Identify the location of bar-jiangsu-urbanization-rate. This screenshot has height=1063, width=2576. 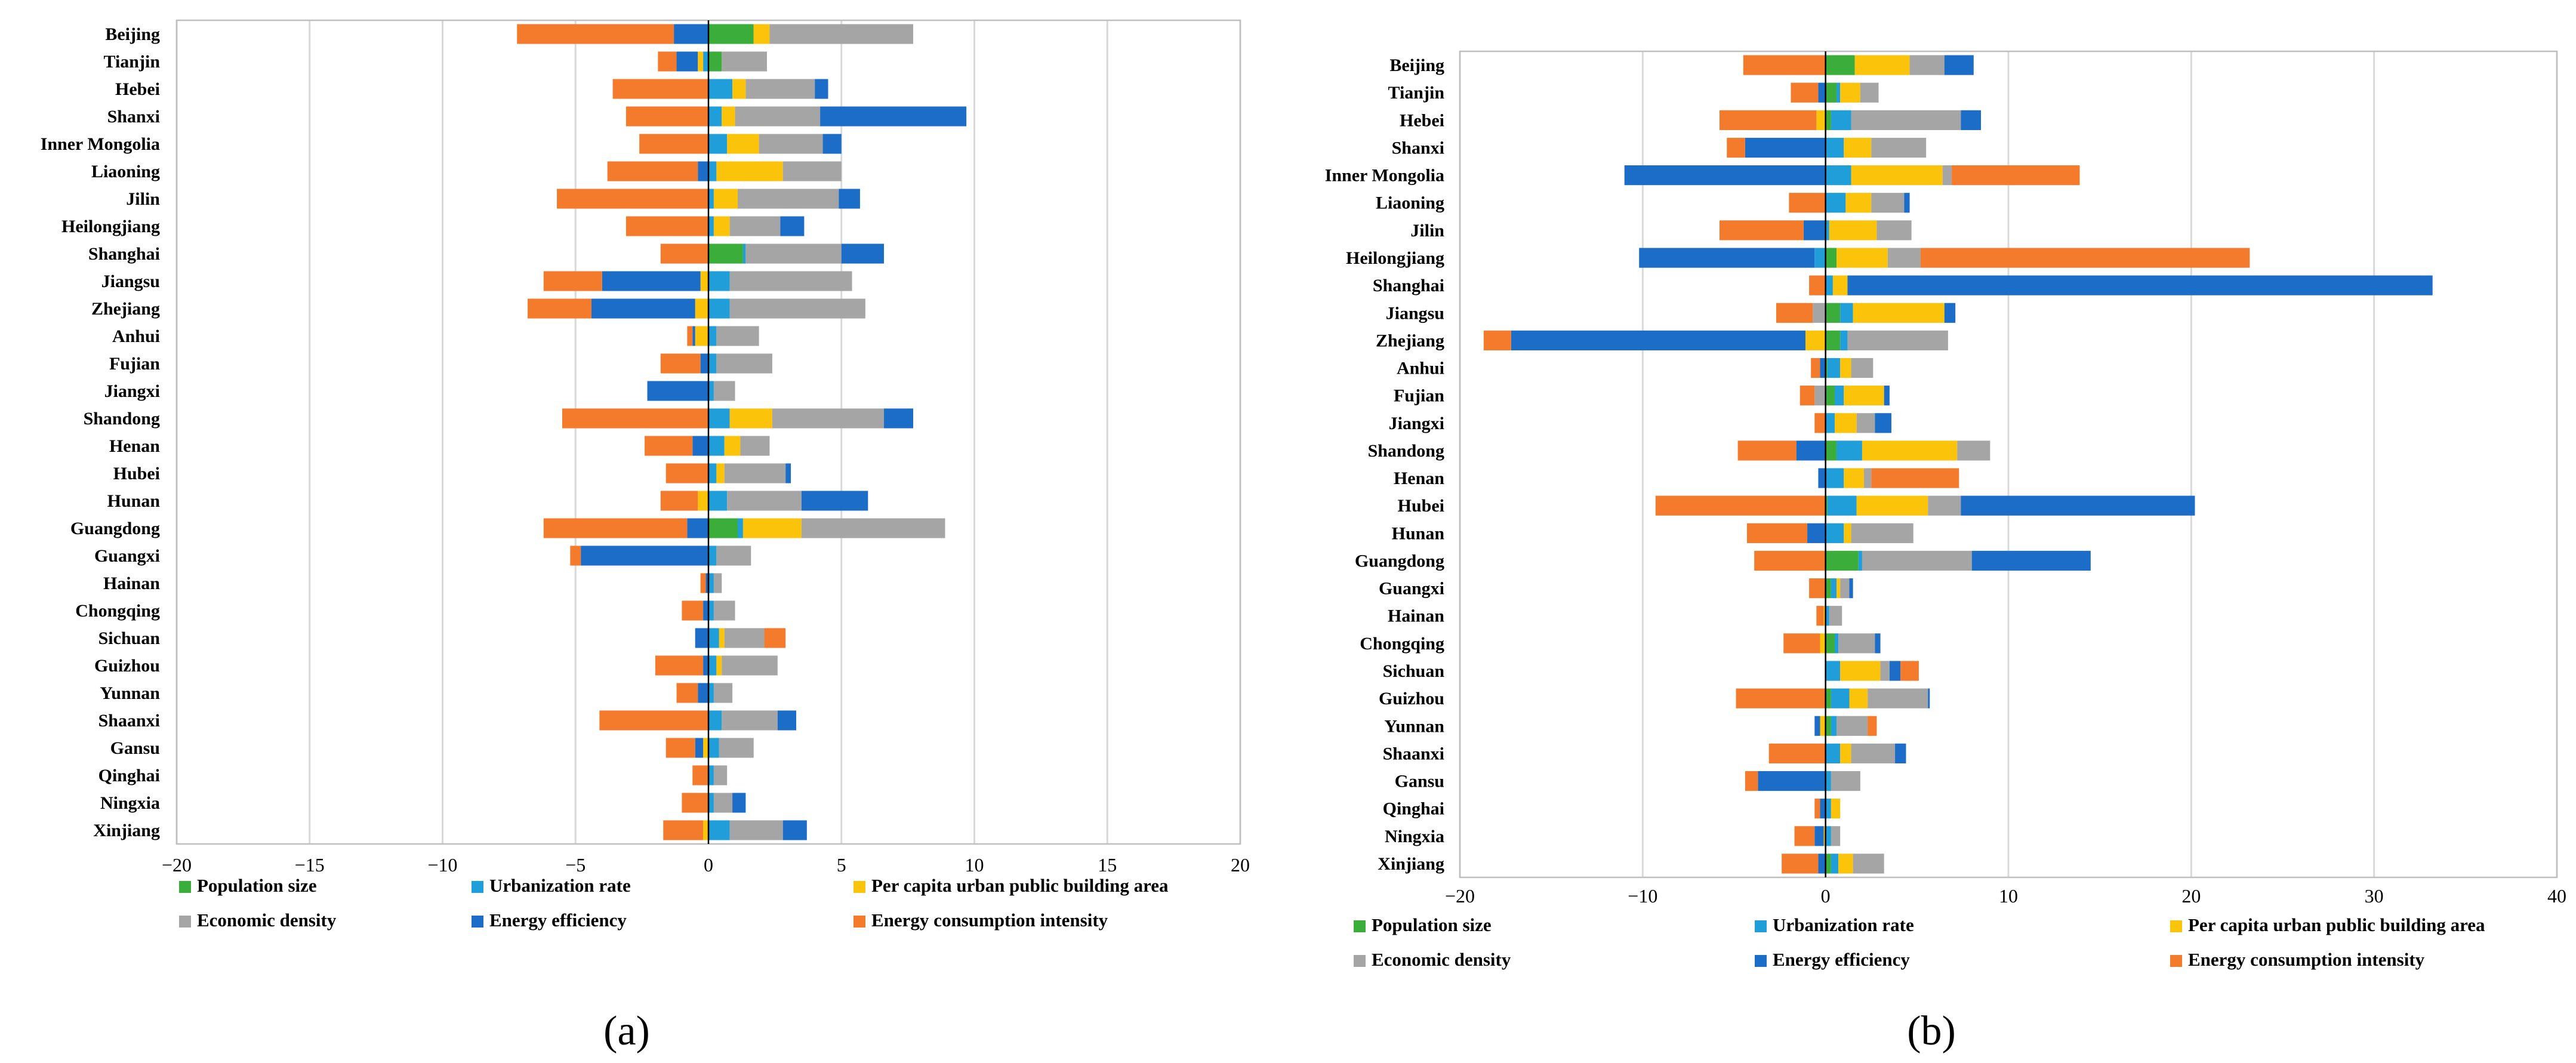
(1846, 313).